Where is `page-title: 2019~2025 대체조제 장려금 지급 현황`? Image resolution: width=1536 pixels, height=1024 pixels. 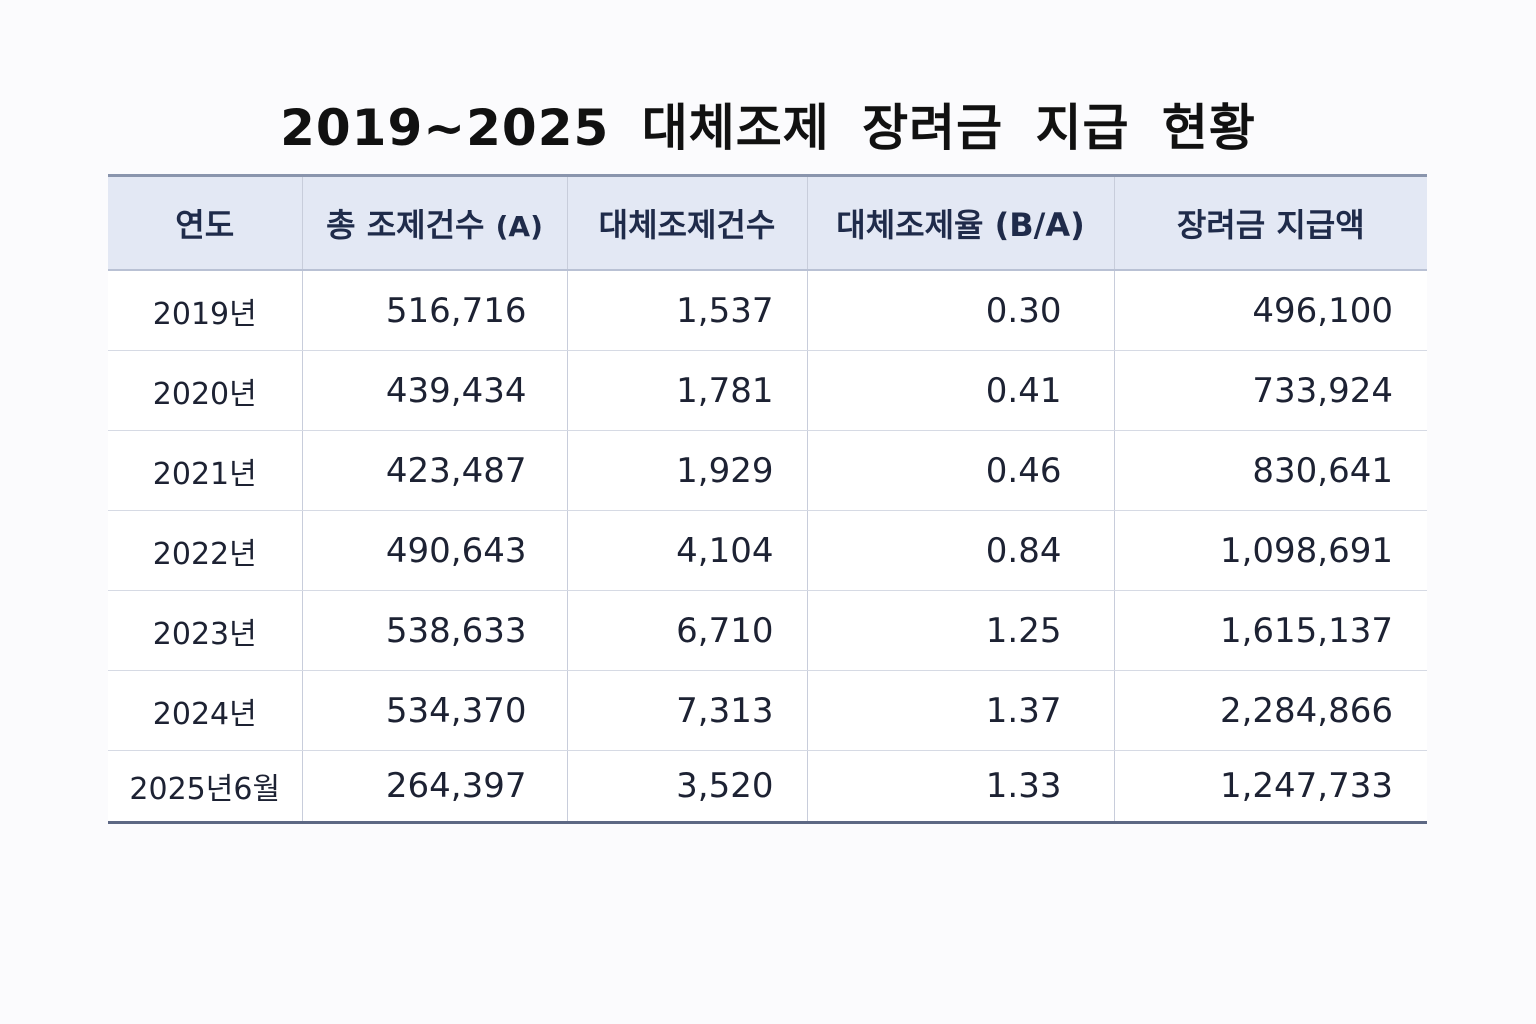
page-title: 2019~2025 대체조제 장려금 지급 현황 is located at coordinates (768, 128).